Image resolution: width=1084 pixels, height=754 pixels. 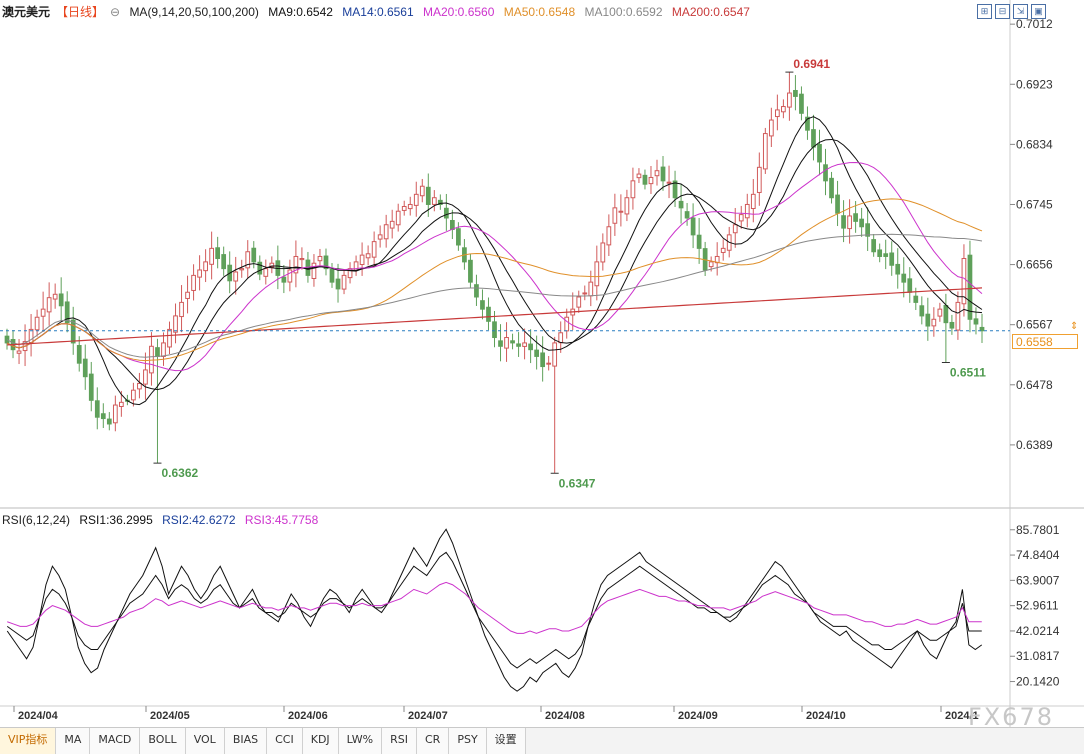 What do you see at coordinates (115, 12) in the screenshot?
I see `settings-icon: ⊖` at bounding box center [115, 12].